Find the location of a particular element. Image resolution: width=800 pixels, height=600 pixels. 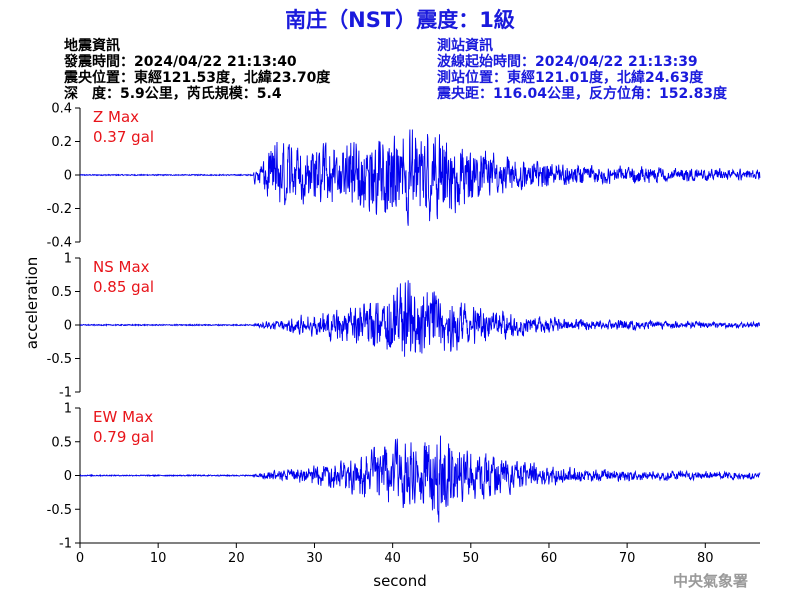

wave-start-time: 波線起始時間：2024/04/22 21:13:39 is located at coordinates (567, 61).